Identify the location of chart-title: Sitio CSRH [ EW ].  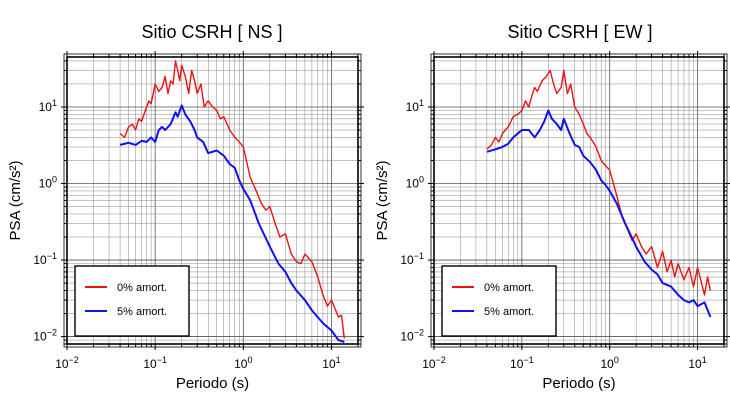
(579, 32).